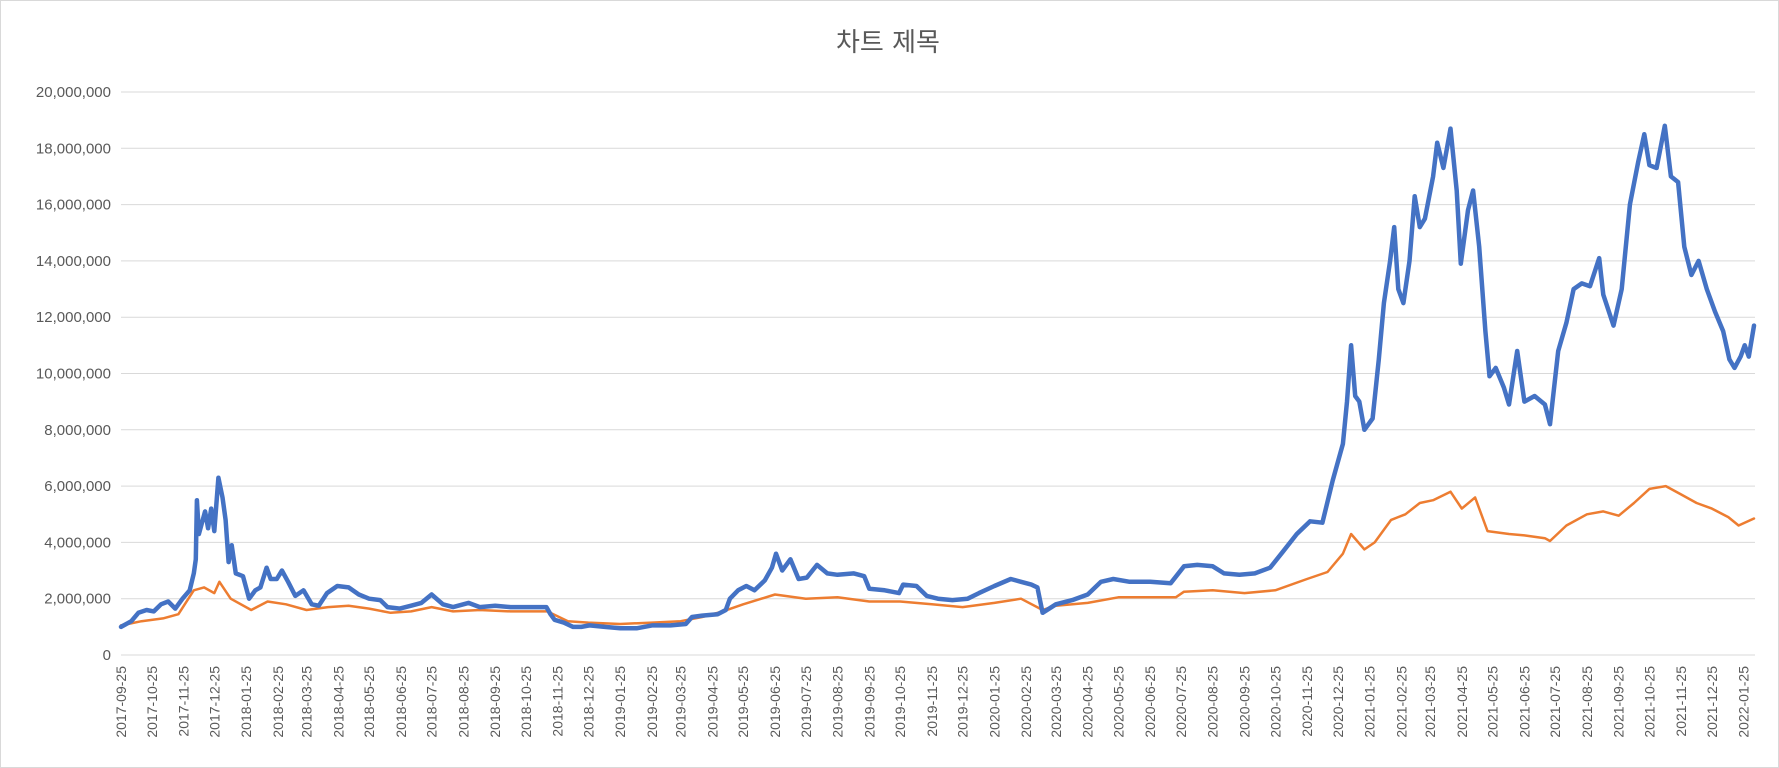 The height and width of the screenshot is (768, 1779). What do you see at coordinates (246, 702) in the screenshot?
I see `x-tick-label: 2018-01-25` at bounding box center [246, 702].